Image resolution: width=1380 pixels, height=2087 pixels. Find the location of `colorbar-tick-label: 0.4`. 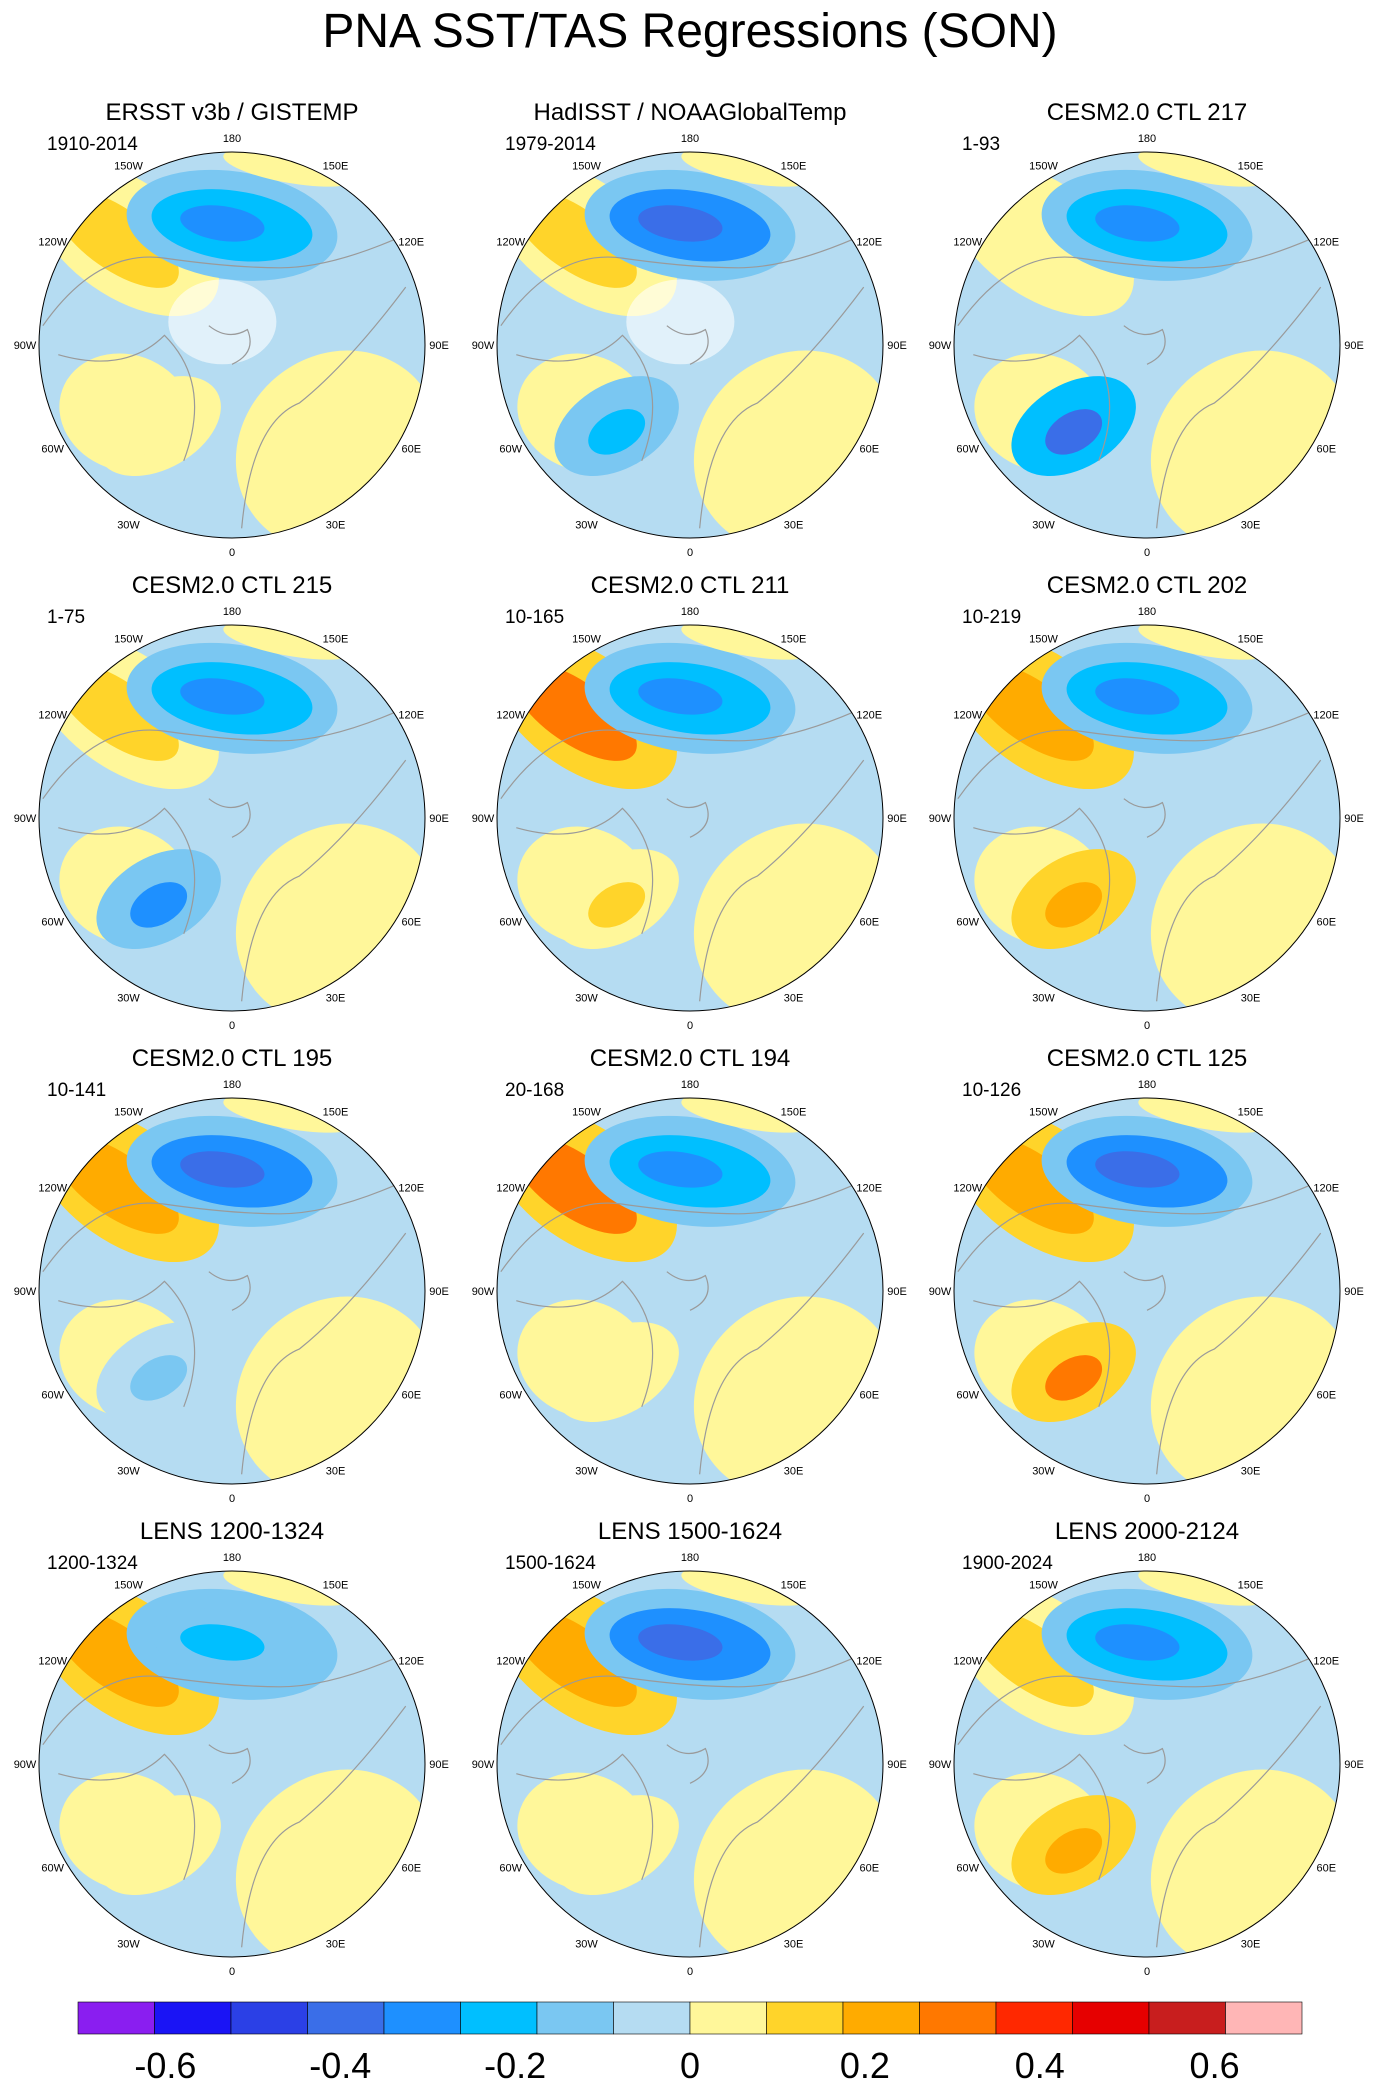

colorbar-tick-label: 0.4 is located at coordinates (1040, 2065).